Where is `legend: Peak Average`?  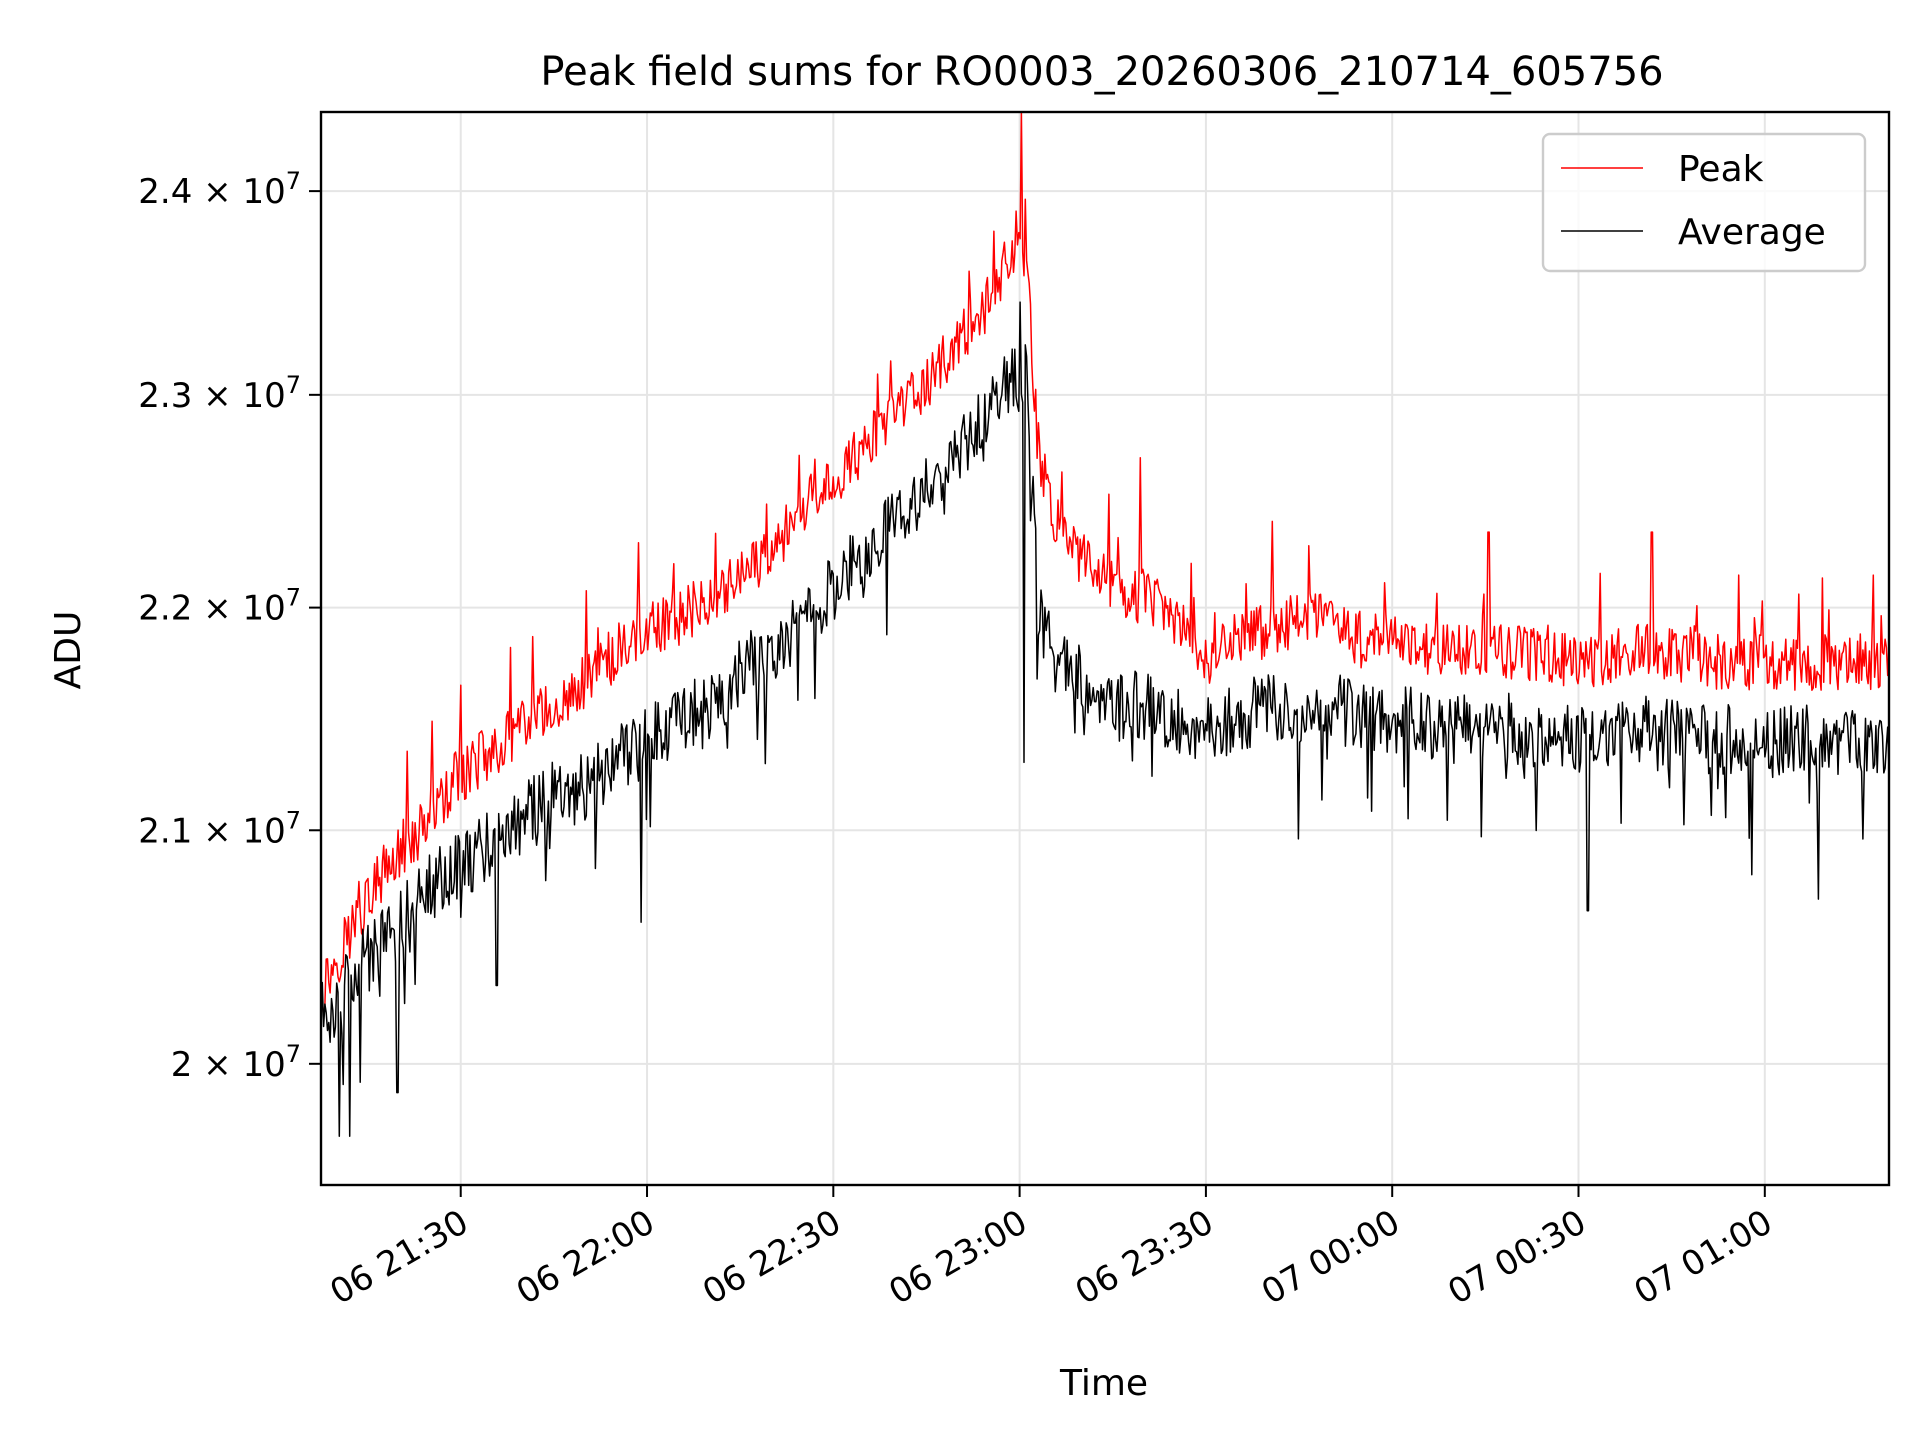 legend: Peak Average is located at coordinates (1704, 202).